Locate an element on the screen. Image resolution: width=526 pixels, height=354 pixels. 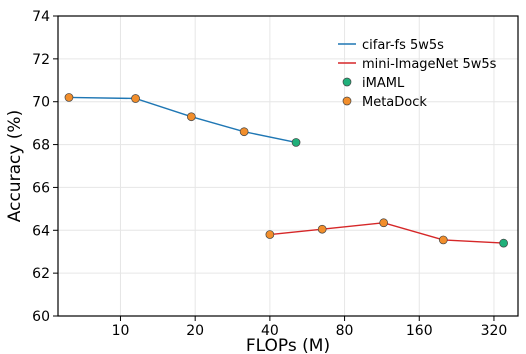
legend-label: mini-ImageNet 5w5s is located at coordinates (429, 64).